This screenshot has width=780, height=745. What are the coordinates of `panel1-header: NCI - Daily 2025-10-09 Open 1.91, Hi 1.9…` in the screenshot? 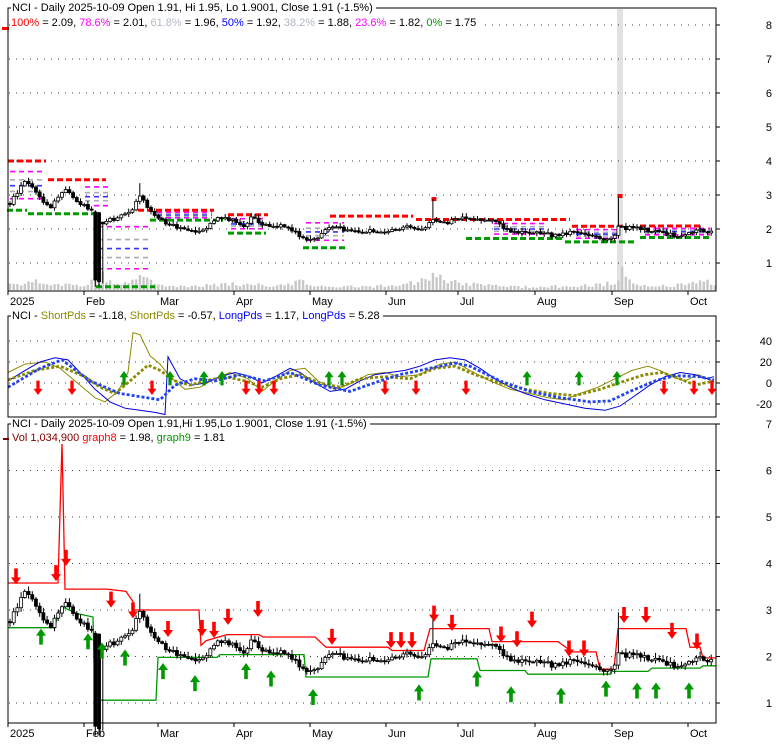 It's located at (193, 8).